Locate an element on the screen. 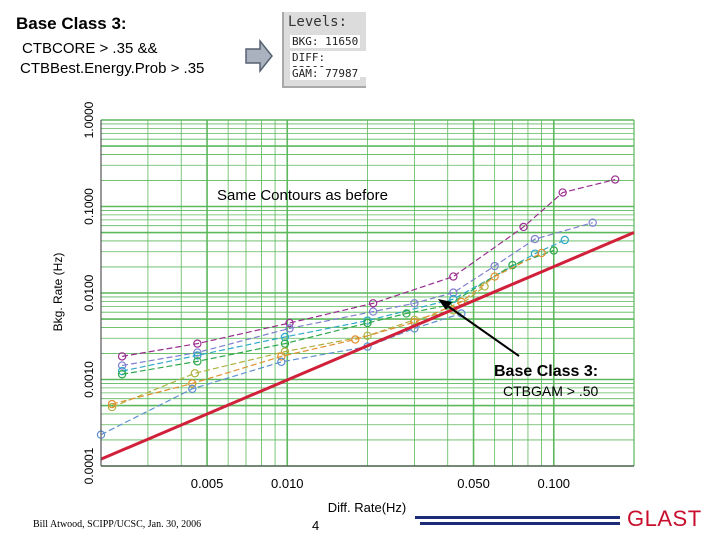  annotation-arrow-line is located at coordinates (480, 329).